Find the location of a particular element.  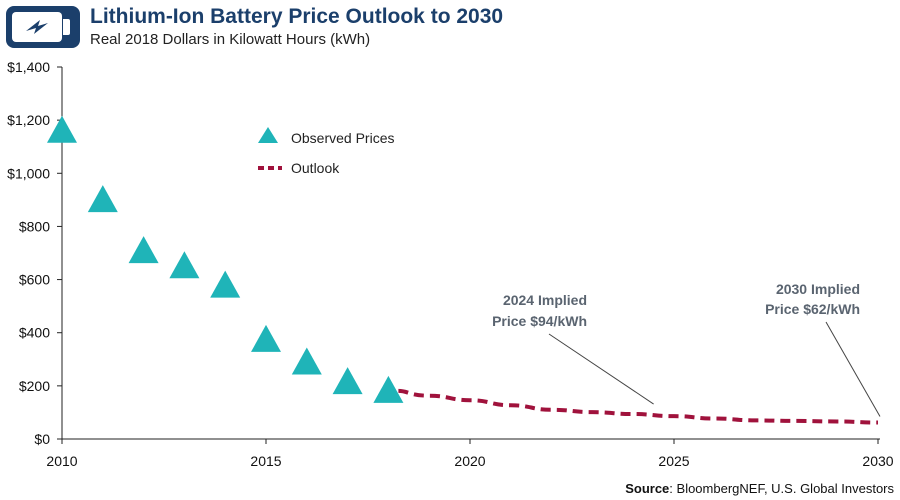

annotation-2024-pointer is located at coordinates (601, 369).